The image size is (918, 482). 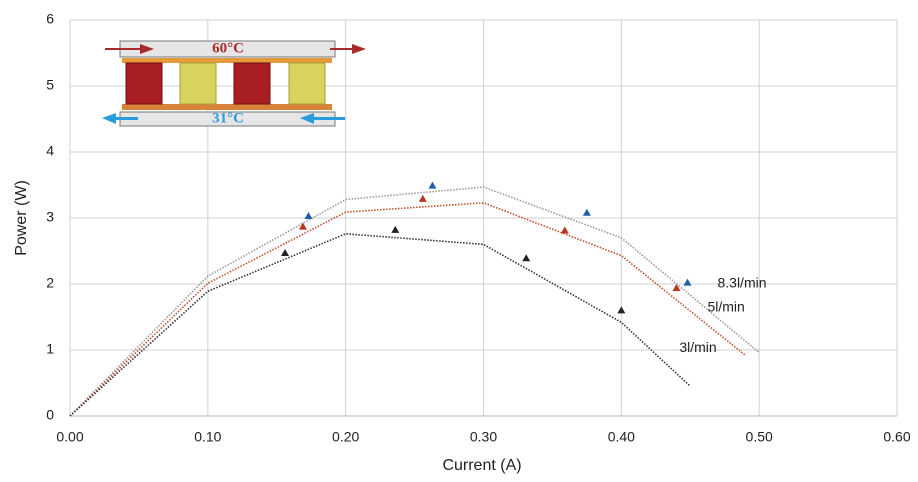 I want to click on x-tick-label: 0.00, so click(x=69, y=437).